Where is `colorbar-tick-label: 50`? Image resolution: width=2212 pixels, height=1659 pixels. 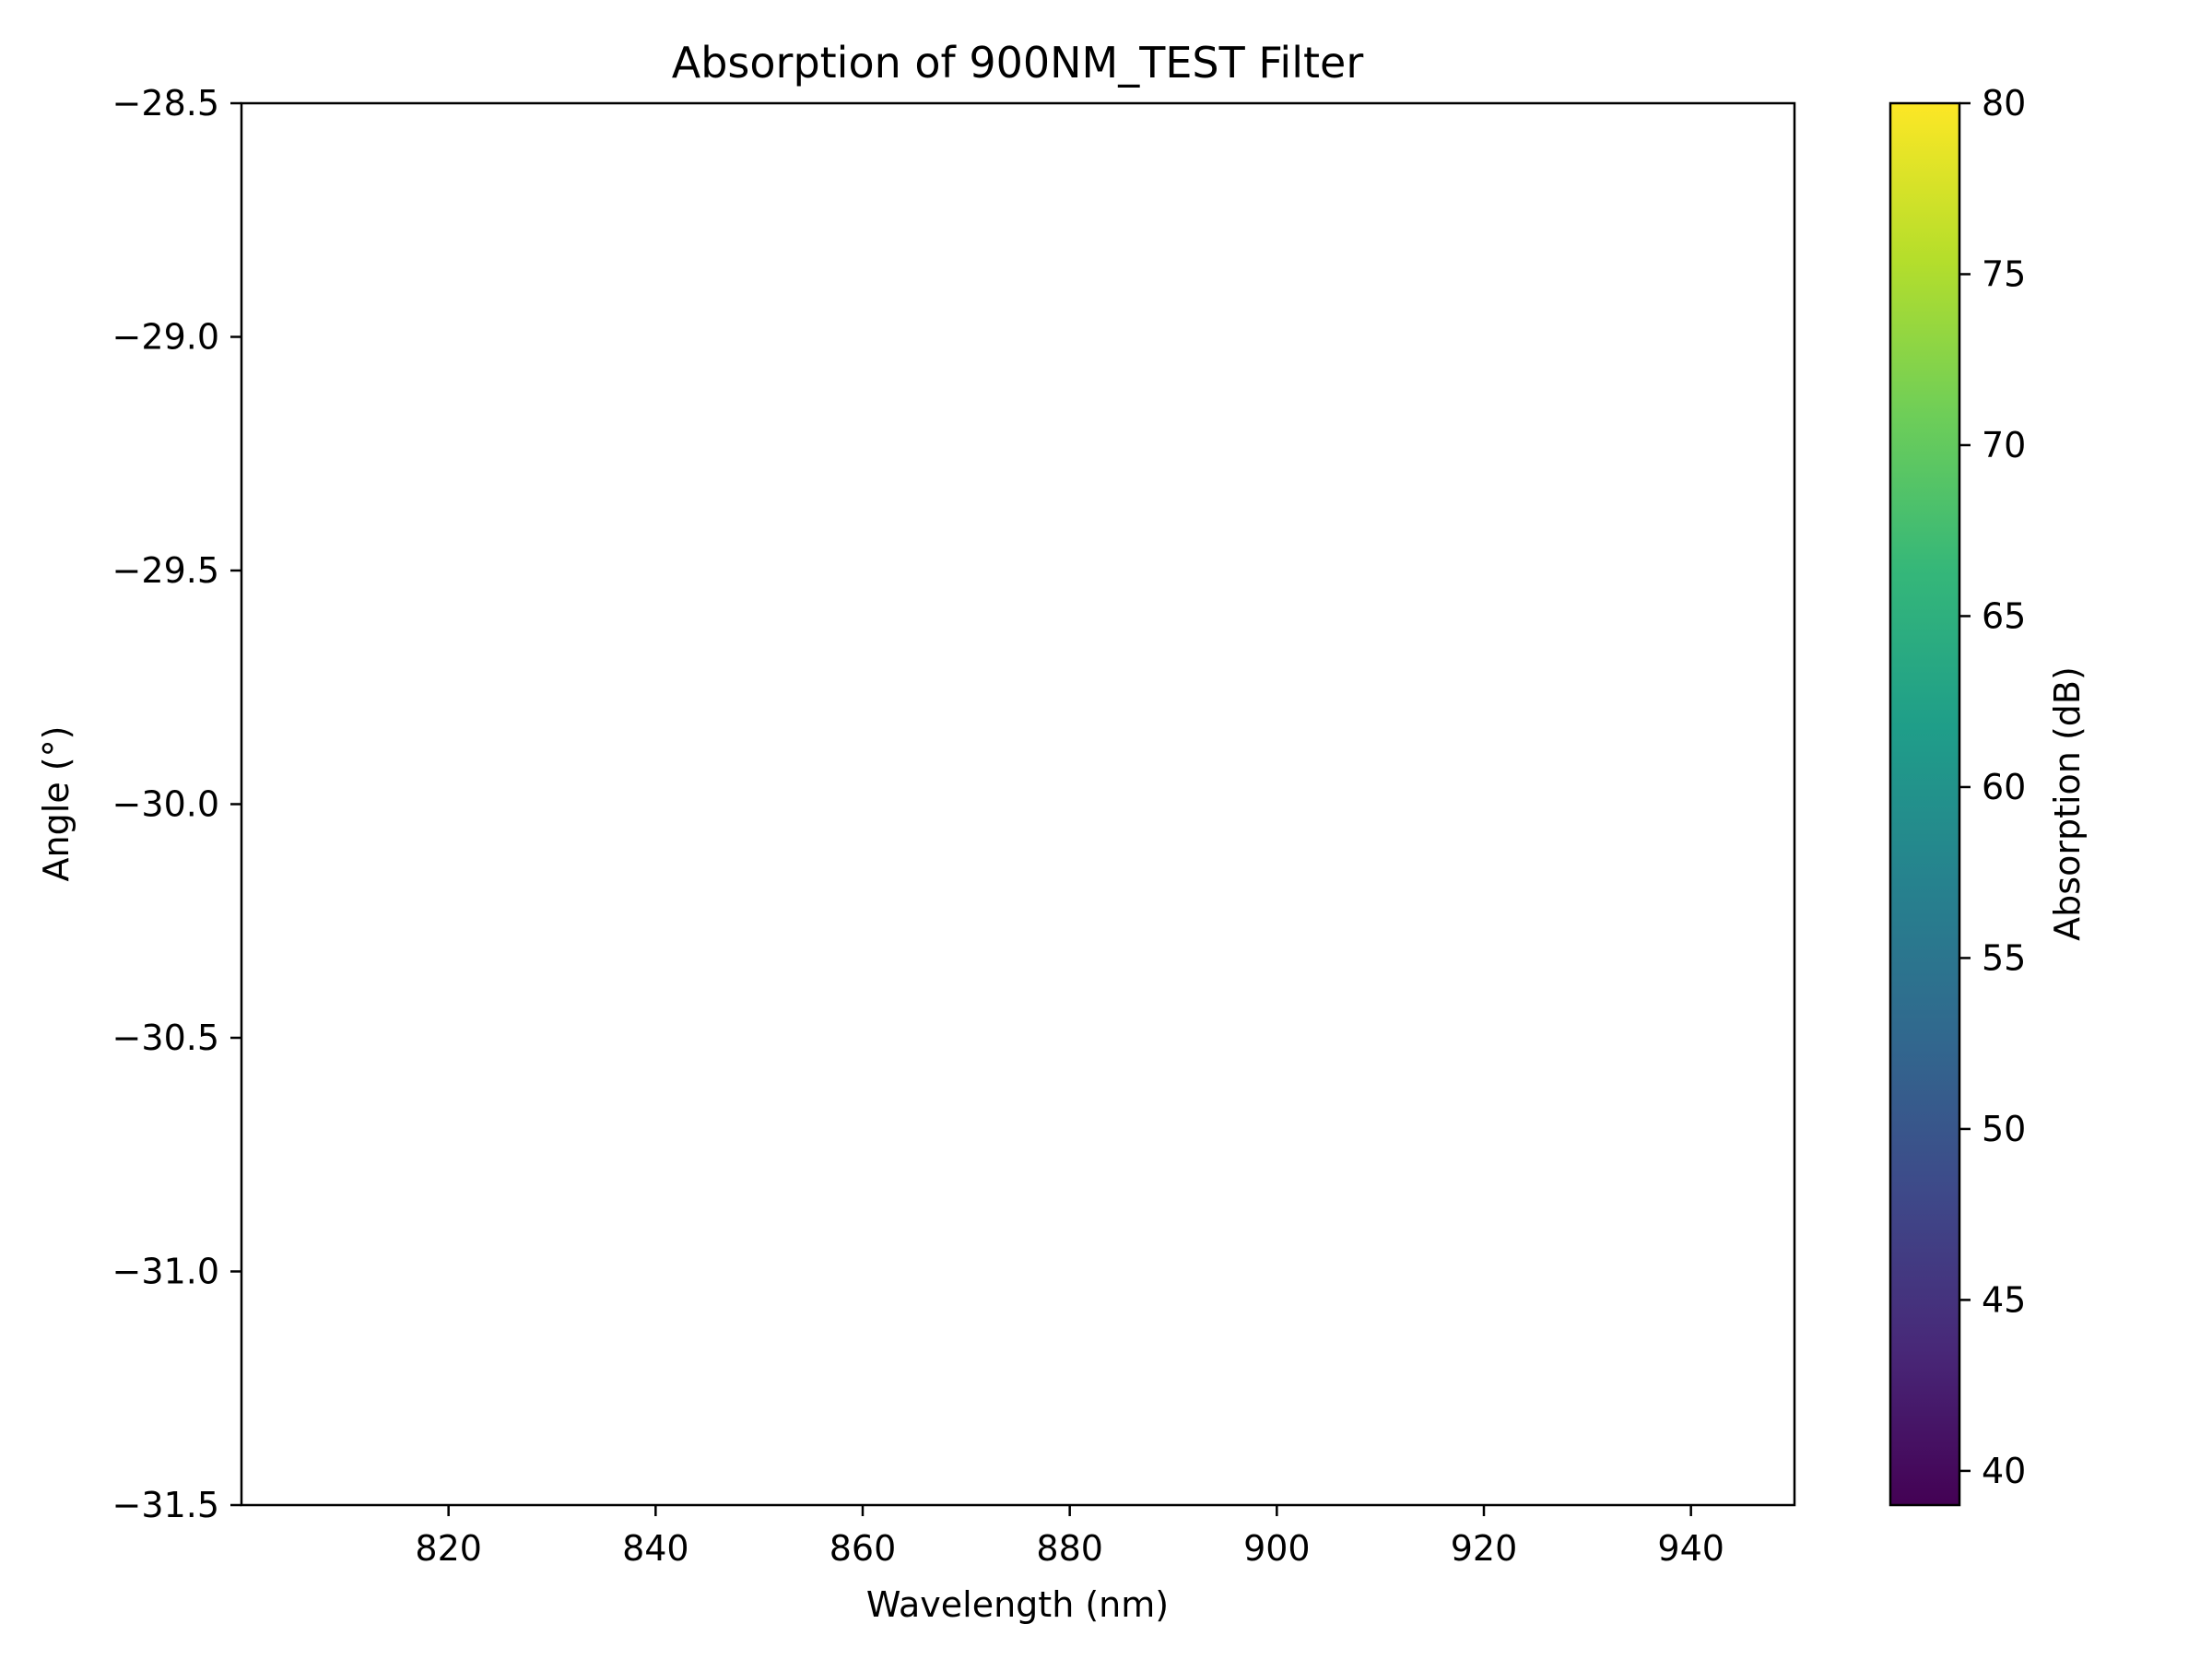 colorbar-tick-label: 50 is located at coordinates (2004, 1129).